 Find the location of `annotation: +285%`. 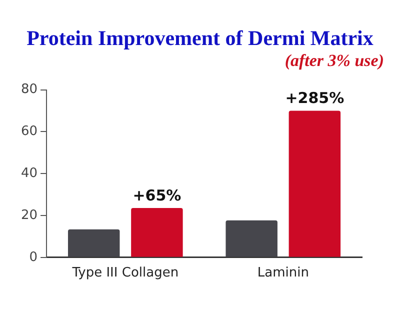

annotation: +285% is located at coordinates (314, 98).